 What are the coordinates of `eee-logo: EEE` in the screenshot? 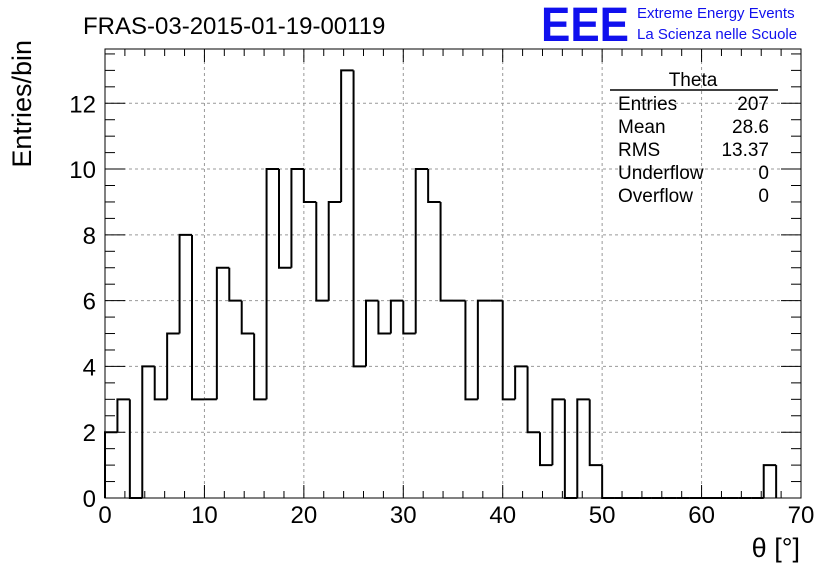 It's located at (585, 26).